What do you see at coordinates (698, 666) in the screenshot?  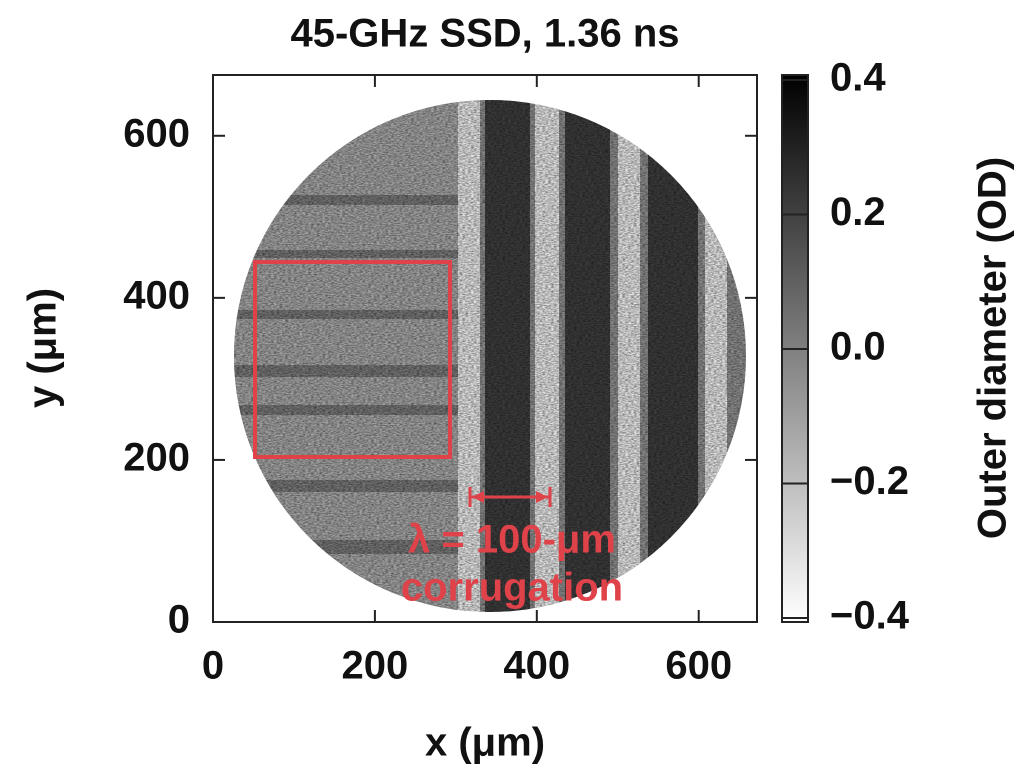 I see `x-tick-label: 600` at bounding box center [698, 666].